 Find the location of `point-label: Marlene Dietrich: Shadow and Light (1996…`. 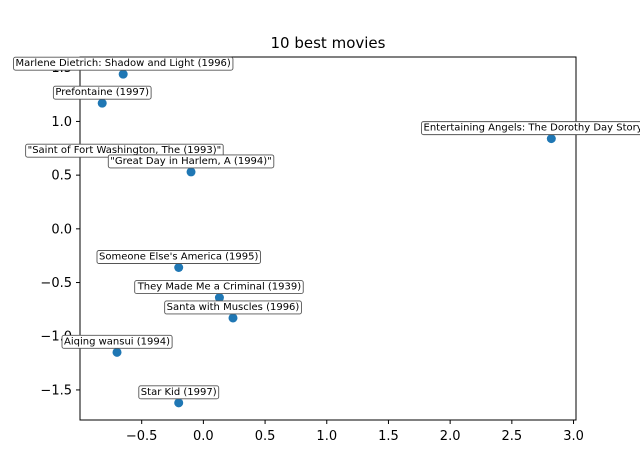

point-label: Marlene Dietrich: Shadow and Light (1996… is located at coordinates (123, 63).